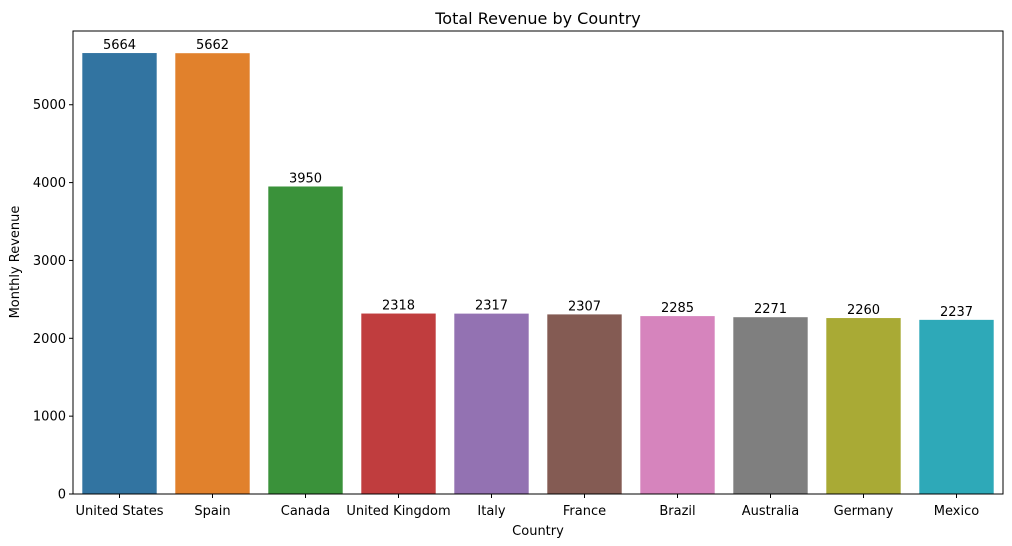 Image resolution: width=1012 pixels, height=546 pixels. Describe the element at coordinates (491, 403) in the screenshot. I see `bar-italy` at that location.